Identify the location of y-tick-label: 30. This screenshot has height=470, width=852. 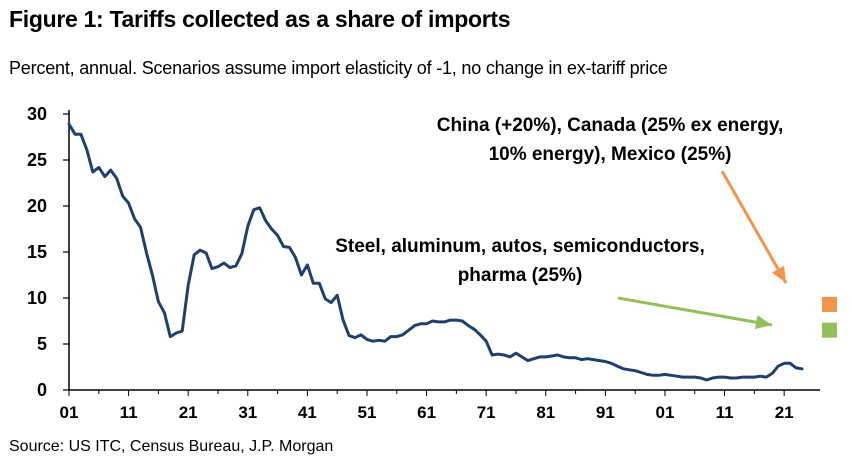
(37, 114).